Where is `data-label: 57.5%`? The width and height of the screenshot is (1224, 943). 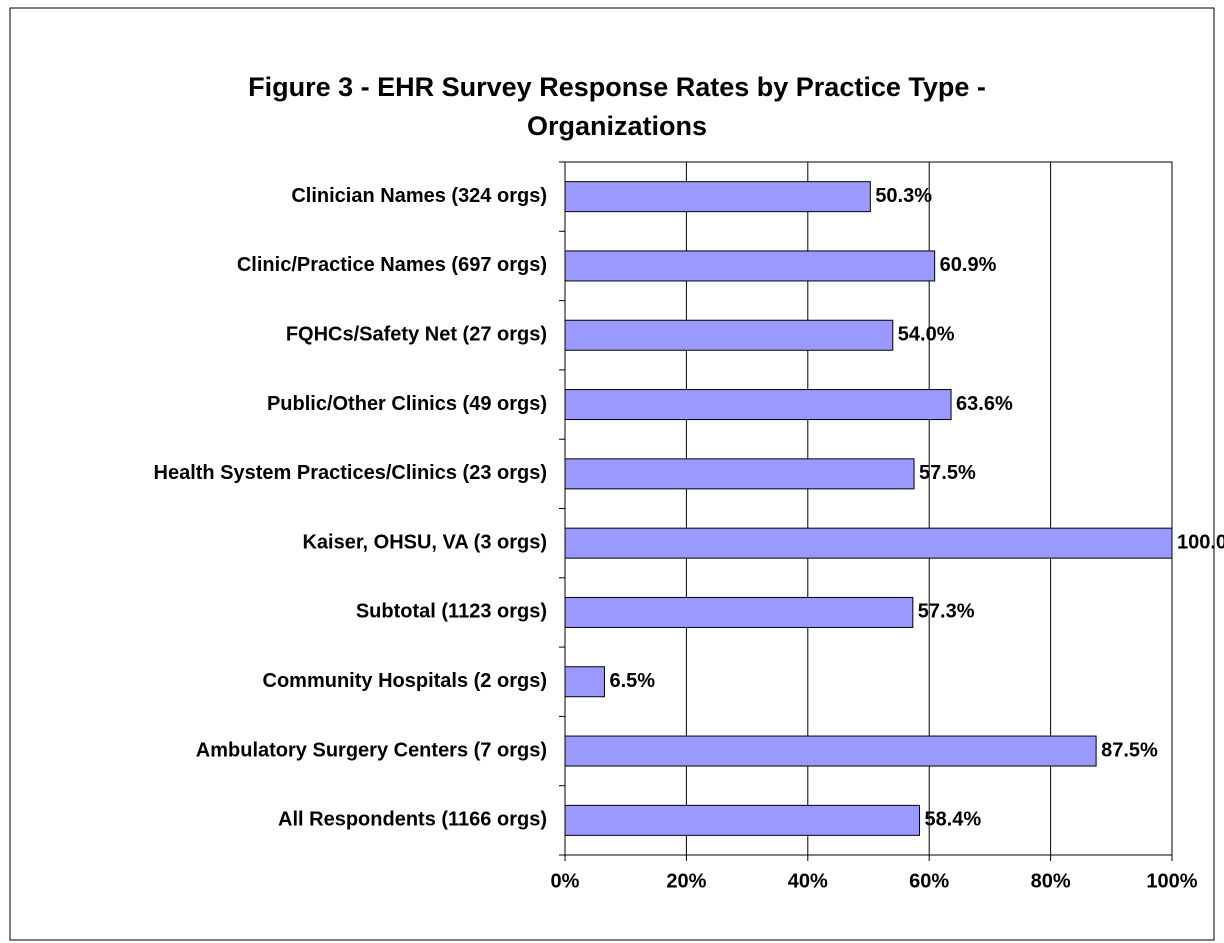 data-label: 57.5% is located at coordinates (947, 473).